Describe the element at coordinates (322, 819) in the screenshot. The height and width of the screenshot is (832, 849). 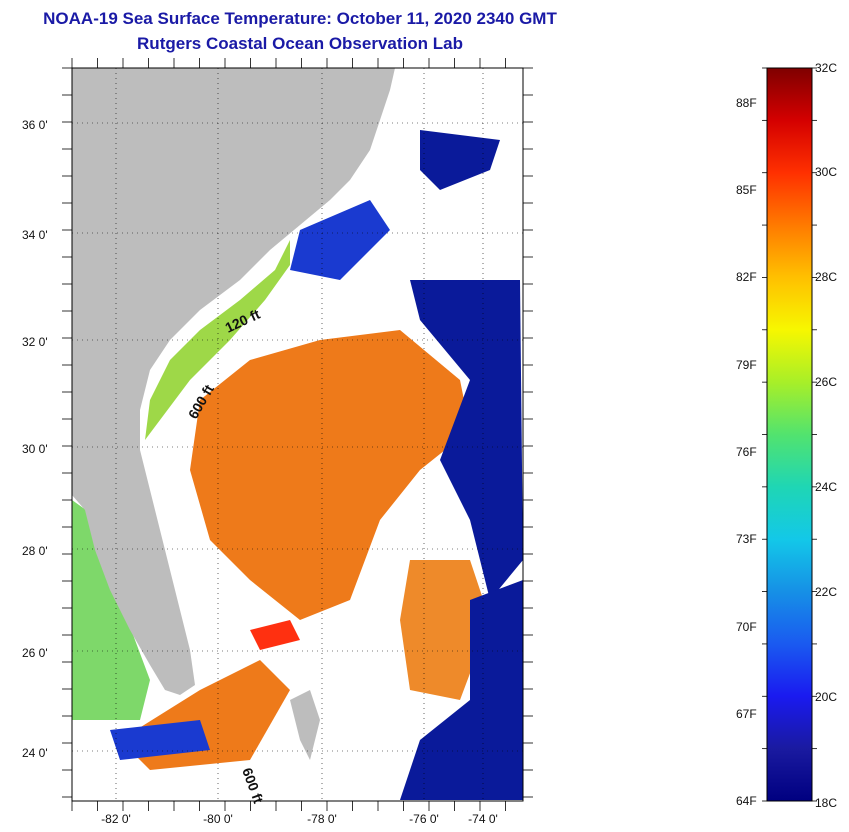
I see `lon-label-78: -78 0'` at that location.